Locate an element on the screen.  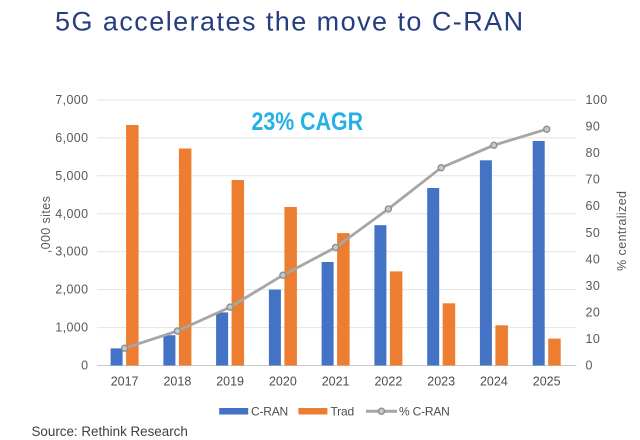
svg-text: 10 is located at coordinates (593, 339).